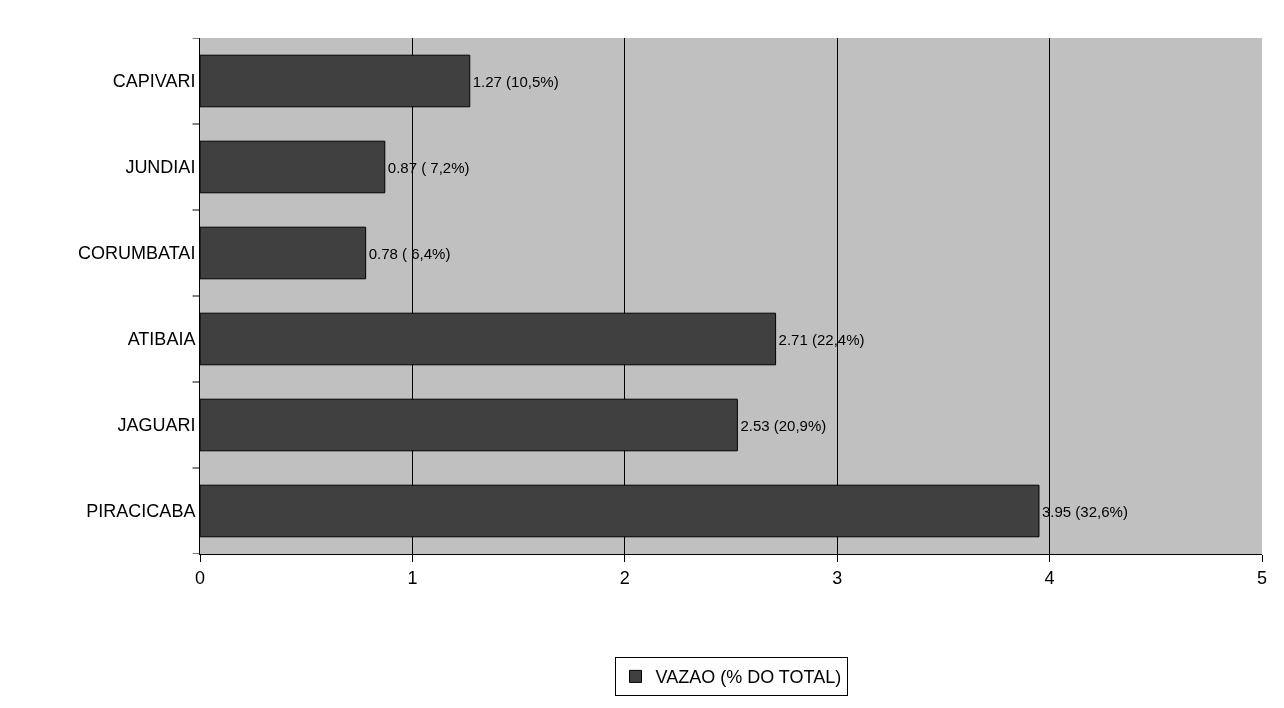 Image resolution: width=1284 pixels, height=708 pixels. Describe the element at coordinates (409, 253) in the screenshot. I see `data-label: 0.78 ( 6,4%)` at that location.